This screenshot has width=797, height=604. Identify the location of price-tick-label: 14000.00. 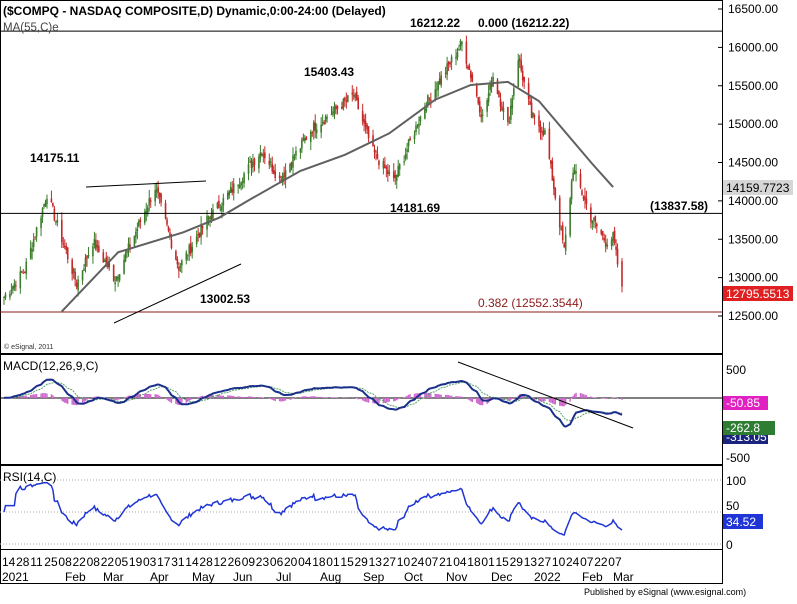
(753, 201).